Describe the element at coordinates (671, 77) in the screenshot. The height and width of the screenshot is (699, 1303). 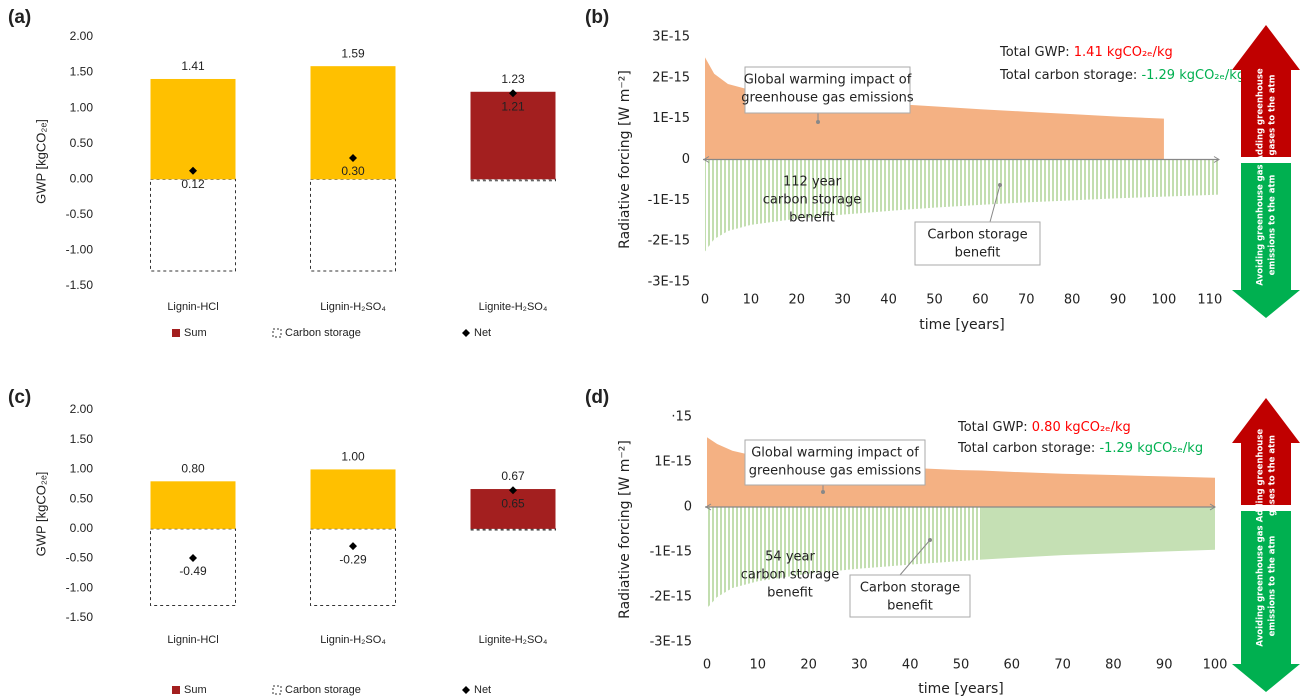
I see `y-tick-label: 2E-15` at that location.